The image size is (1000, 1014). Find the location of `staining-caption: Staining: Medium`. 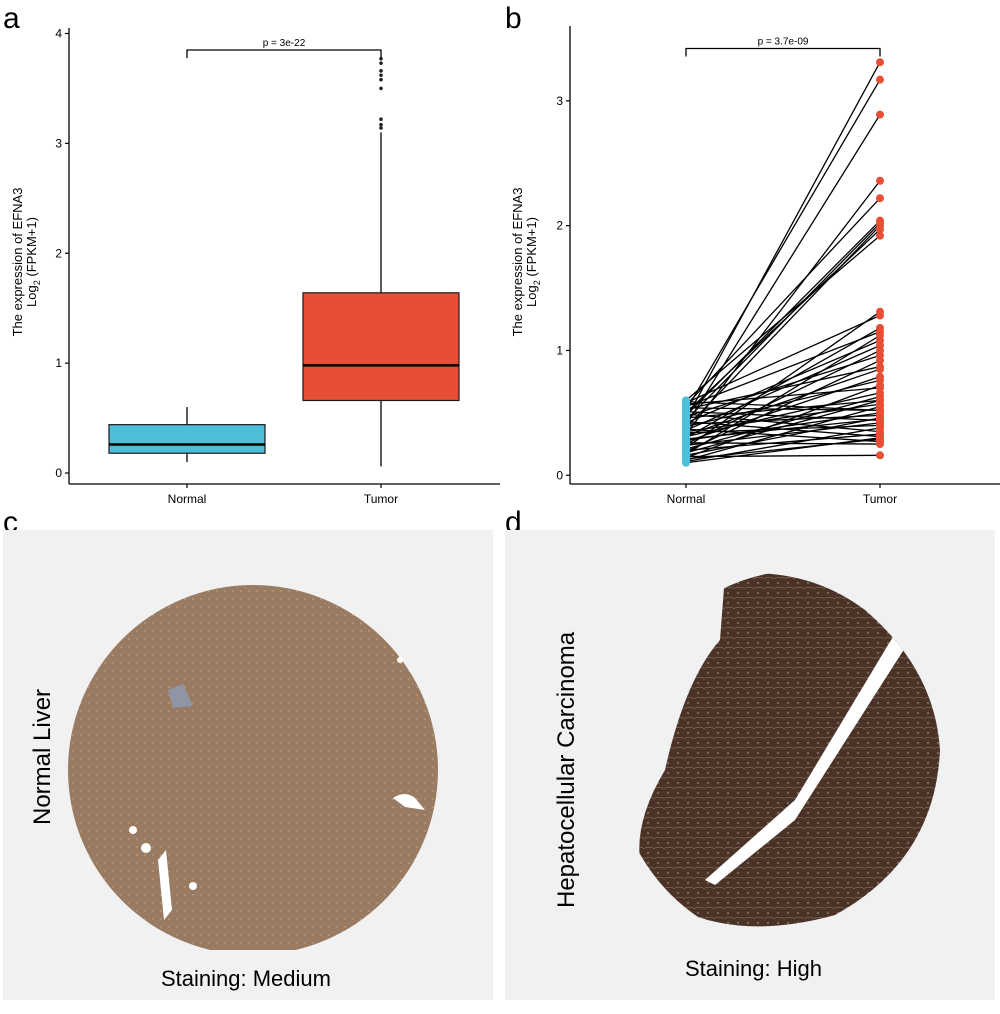

staining-caption: Staining: Medium is located at coordinates (246, 978).